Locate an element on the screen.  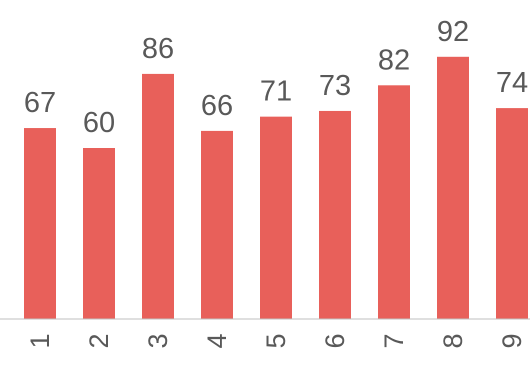
x-tick-label-3: 3 is located at coordinates (158, 340).